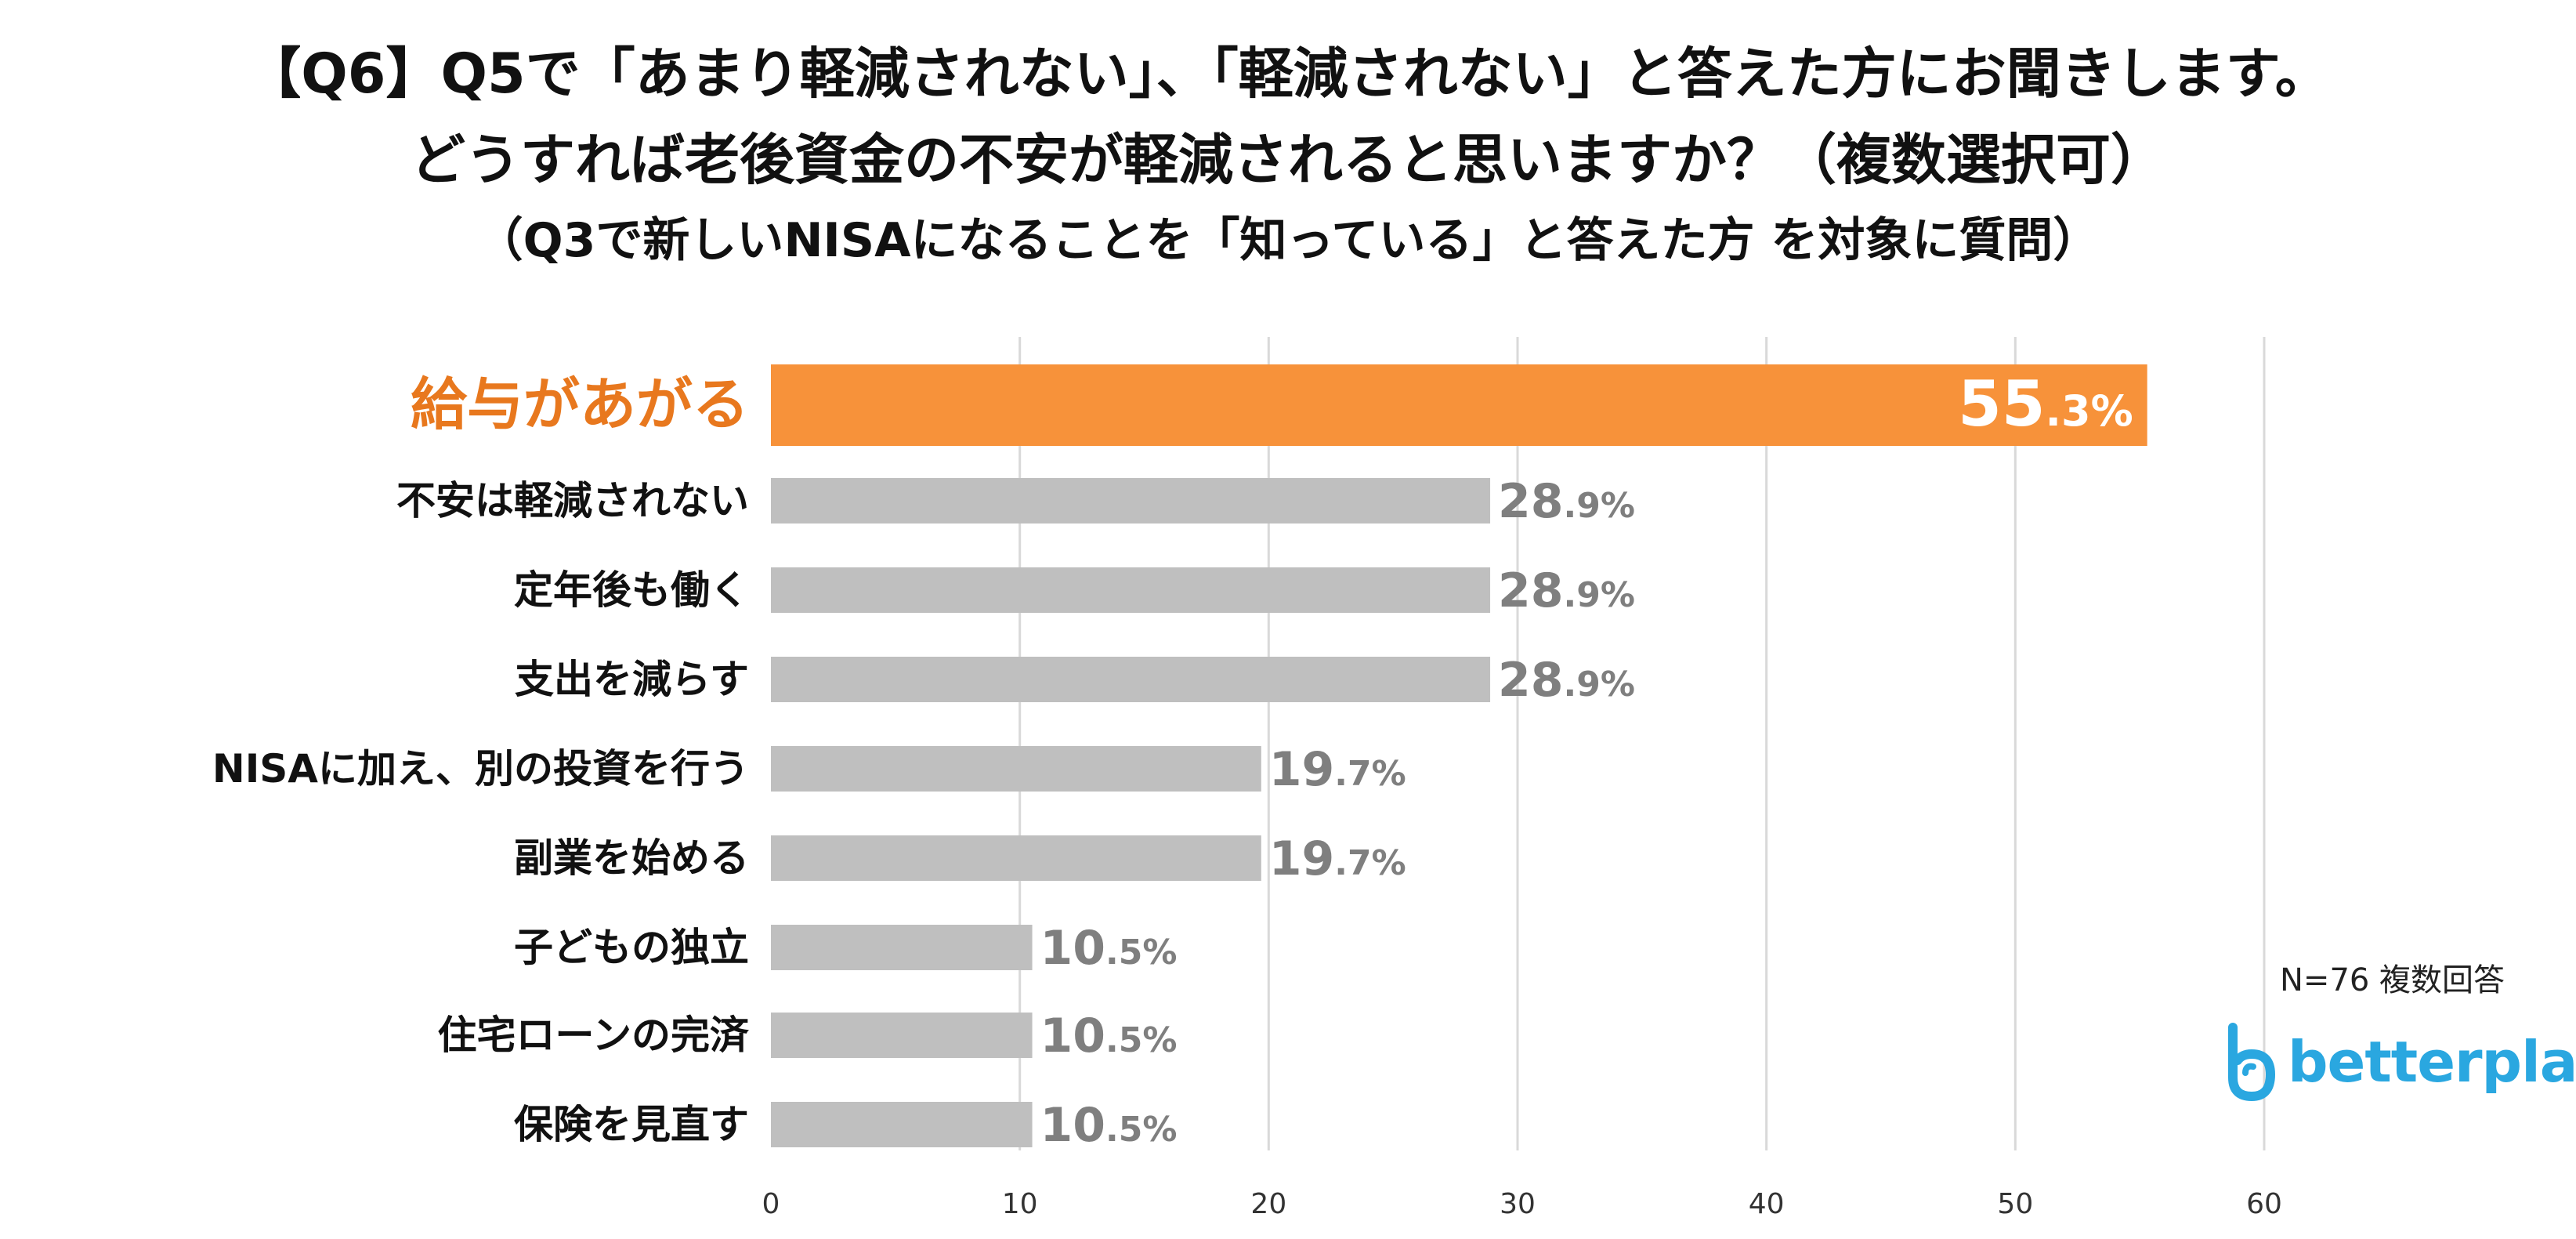  I want to click on logo-text: betterplace, so click(2432, 1062).